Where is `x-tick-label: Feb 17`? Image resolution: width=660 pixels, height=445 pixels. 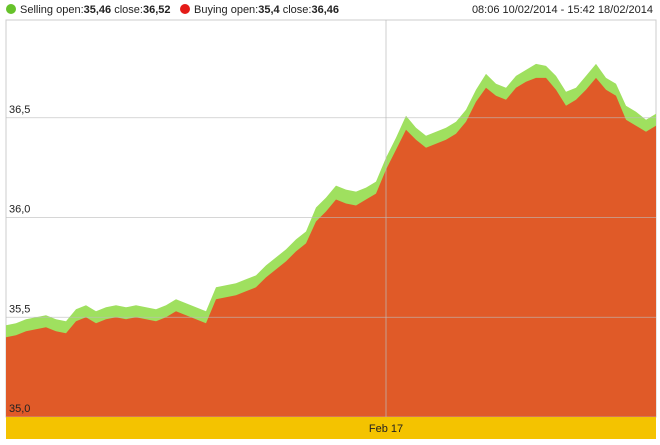 x-tick-label: Feb 17 is located at coordinates (386, 429).